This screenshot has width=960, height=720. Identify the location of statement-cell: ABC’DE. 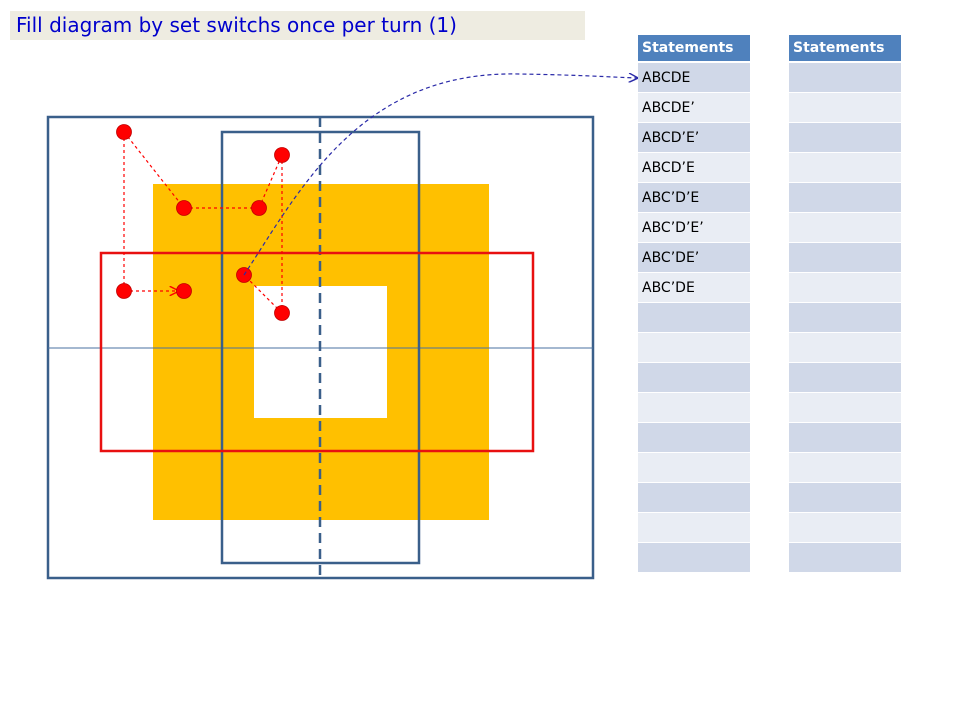
(694, 288).